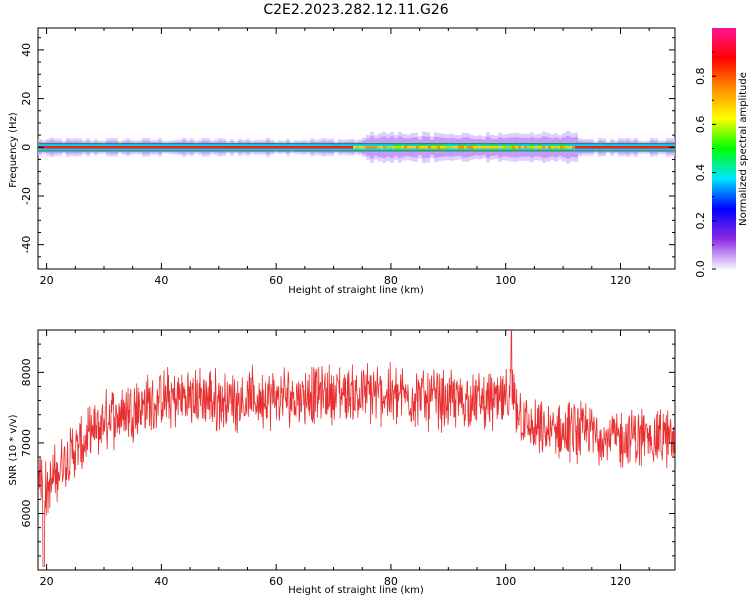 The height and width of the screenshot is (600, 750). Describe the element at coordinates (700, 221) in the screenshot. I see `colorbar-tick-label: 0.2` at that location.